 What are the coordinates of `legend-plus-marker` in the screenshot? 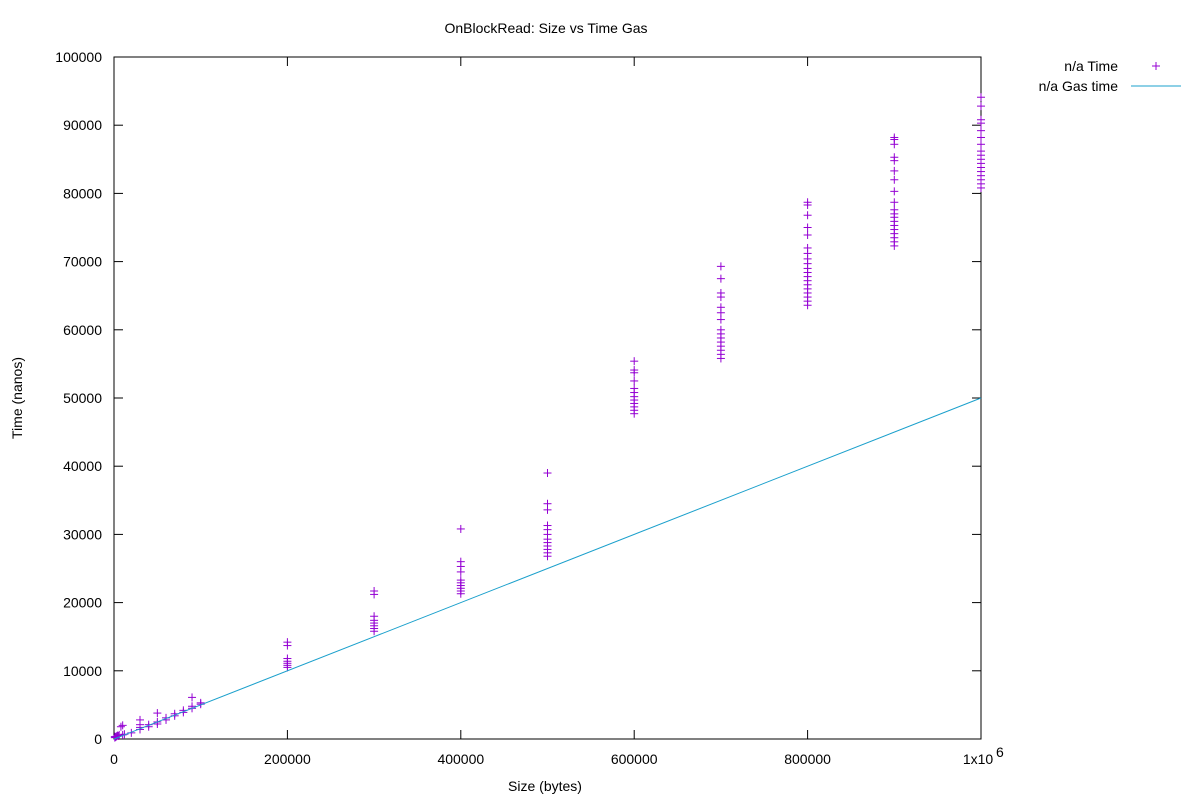 It's located at (1156, 66).